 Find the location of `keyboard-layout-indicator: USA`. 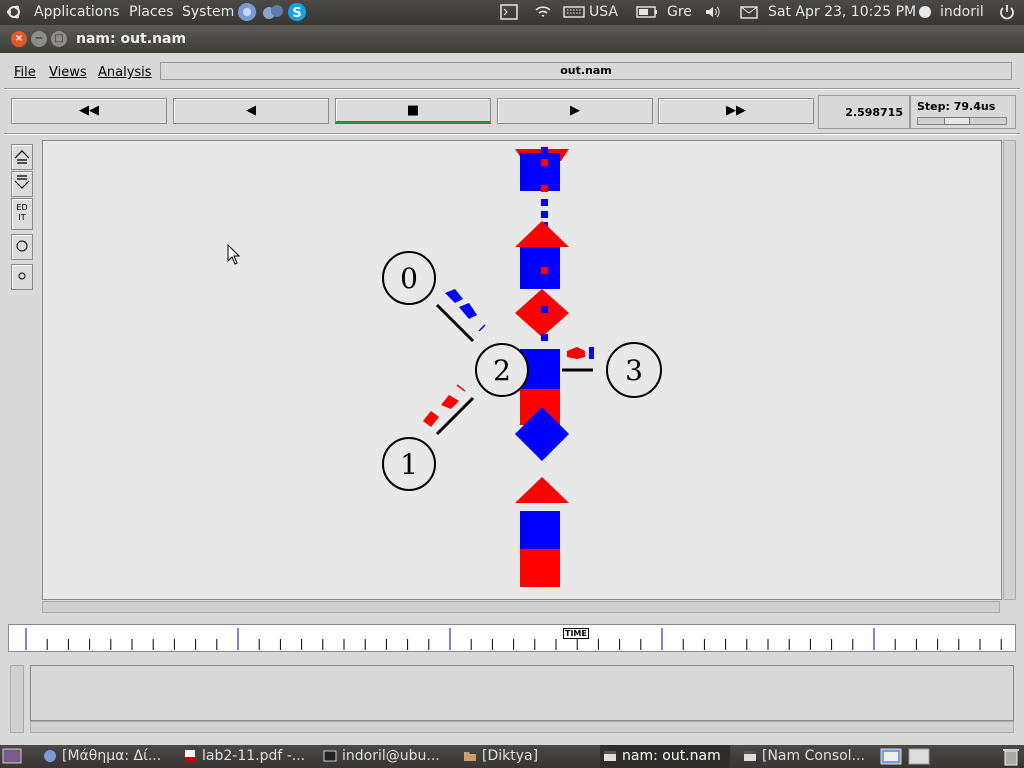

keyboard-layout-indicator: USA is located at coordinates (603, 12).